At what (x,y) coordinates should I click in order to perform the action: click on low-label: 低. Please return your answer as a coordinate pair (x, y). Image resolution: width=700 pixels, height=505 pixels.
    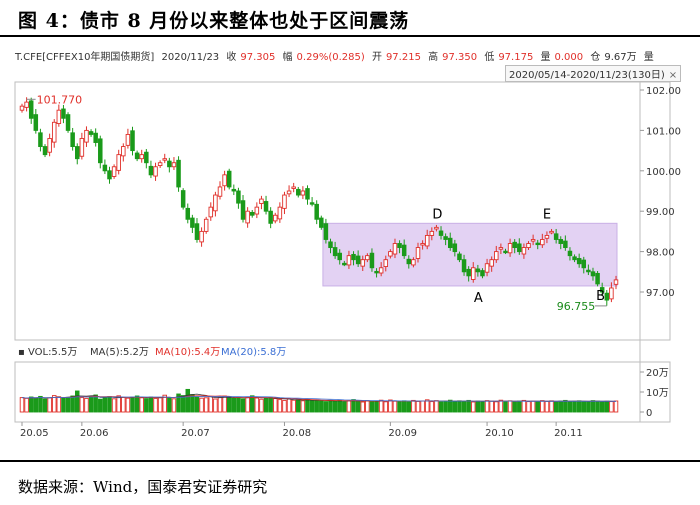
    Looking at the image, I should click on (489, 57).